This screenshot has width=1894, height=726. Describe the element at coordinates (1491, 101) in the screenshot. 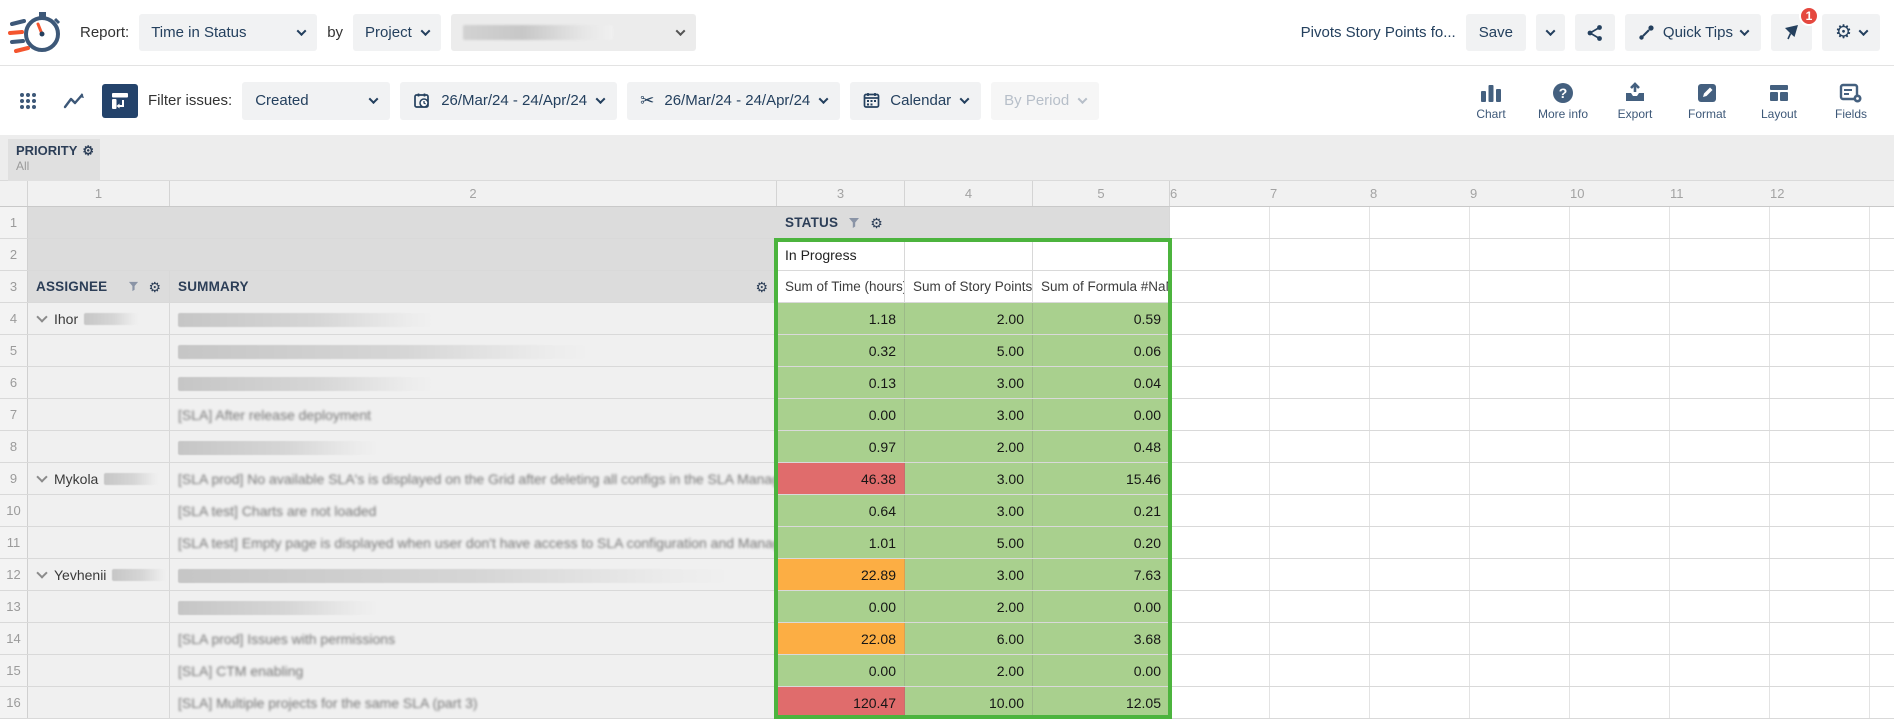

I see `chart-action-button: Chart` at that location.